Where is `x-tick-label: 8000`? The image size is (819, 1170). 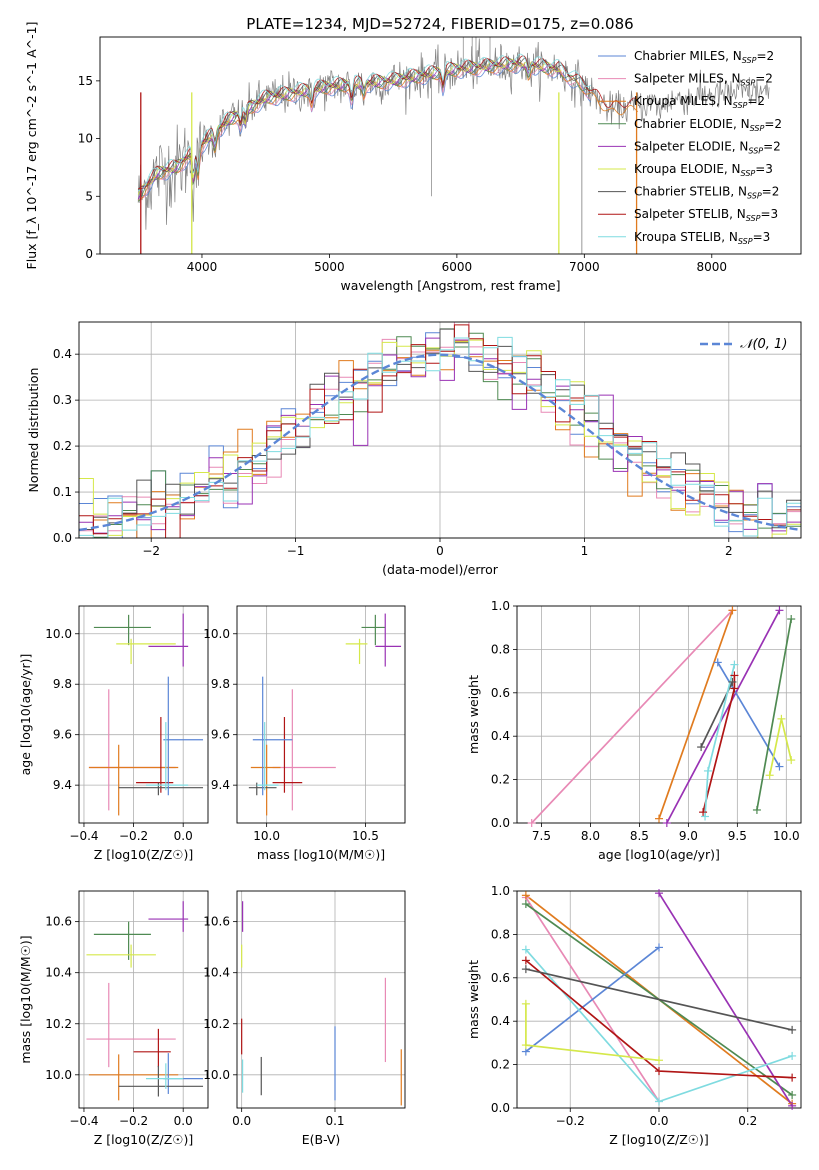 x-tick-label: 8000 is located at coordinates (712, 267).